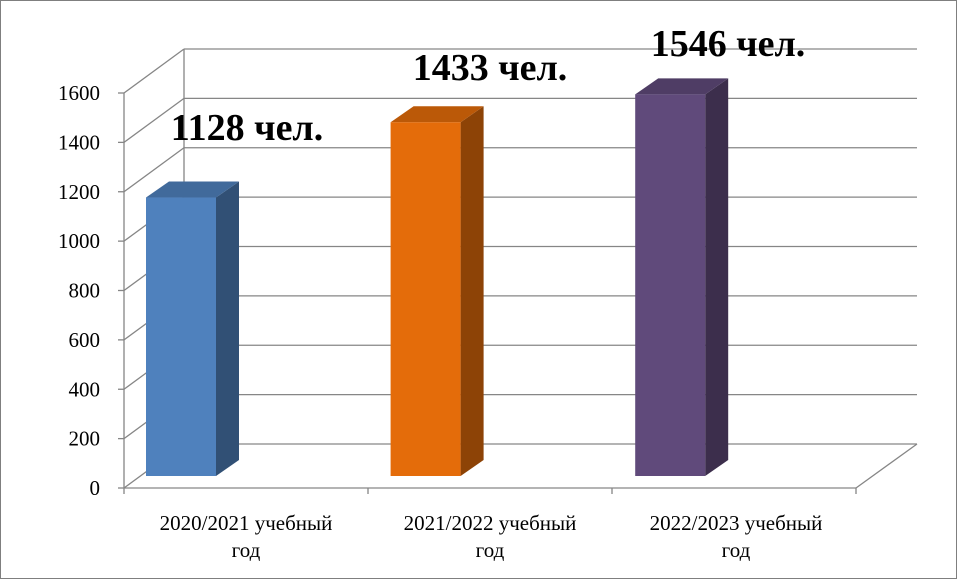  What do you see at coordinates (79, 142) in the screenshot?
I see `y-tick-label-1400: 1400` at bounding box center [79, 142].